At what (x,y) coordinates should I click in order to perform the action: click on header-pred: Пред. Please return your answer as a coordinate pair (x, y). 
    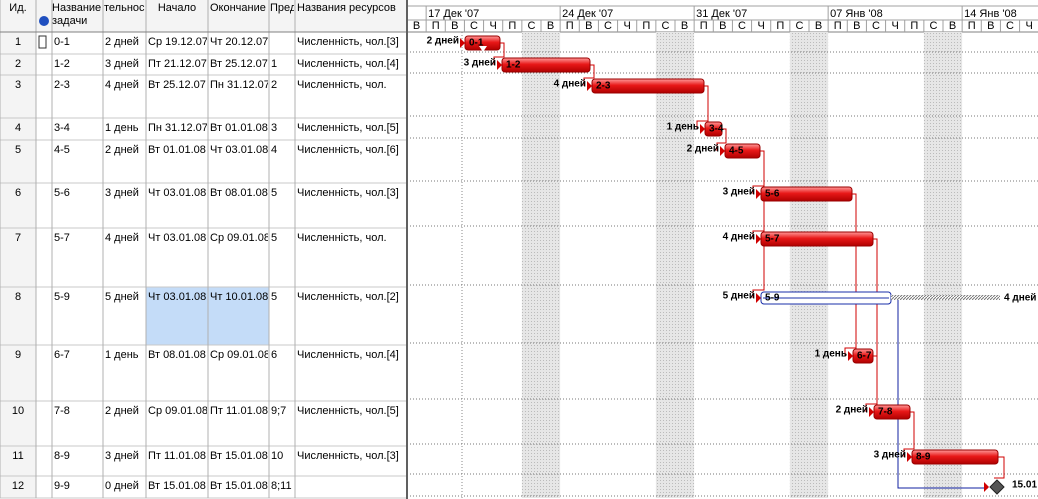
    Looking at the image, I should click on (283, 8).